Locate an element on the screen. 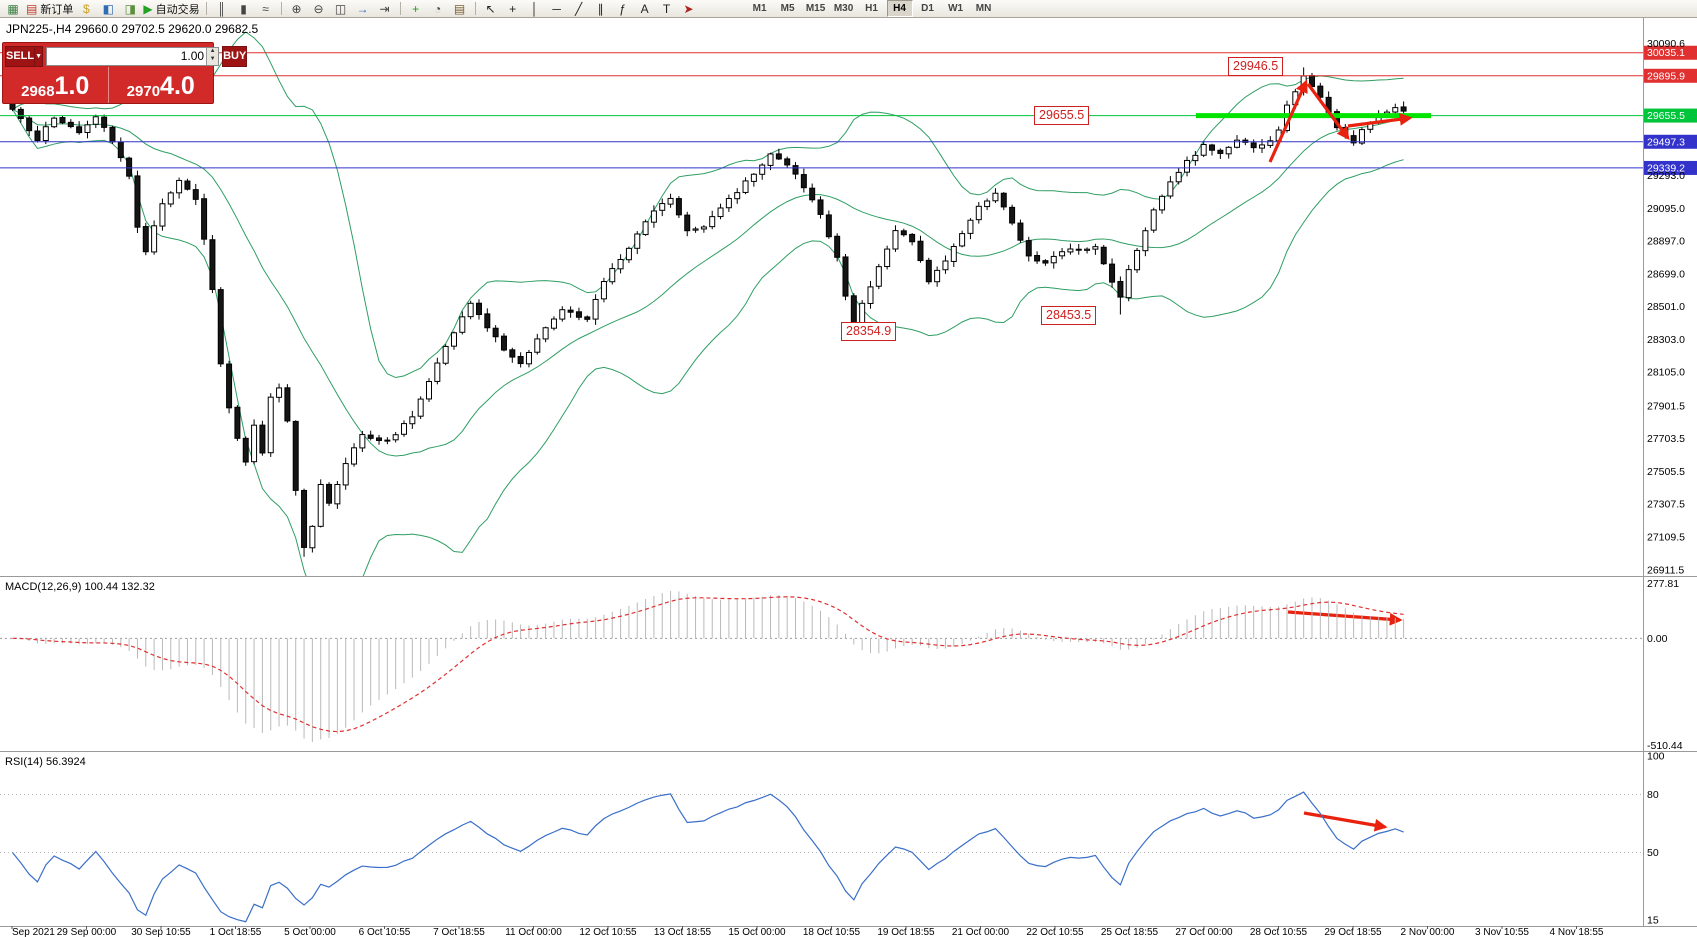 This screenshot has width=1697, height=937. bar-chart-icon: ║ is located at coordinates (222, 9).